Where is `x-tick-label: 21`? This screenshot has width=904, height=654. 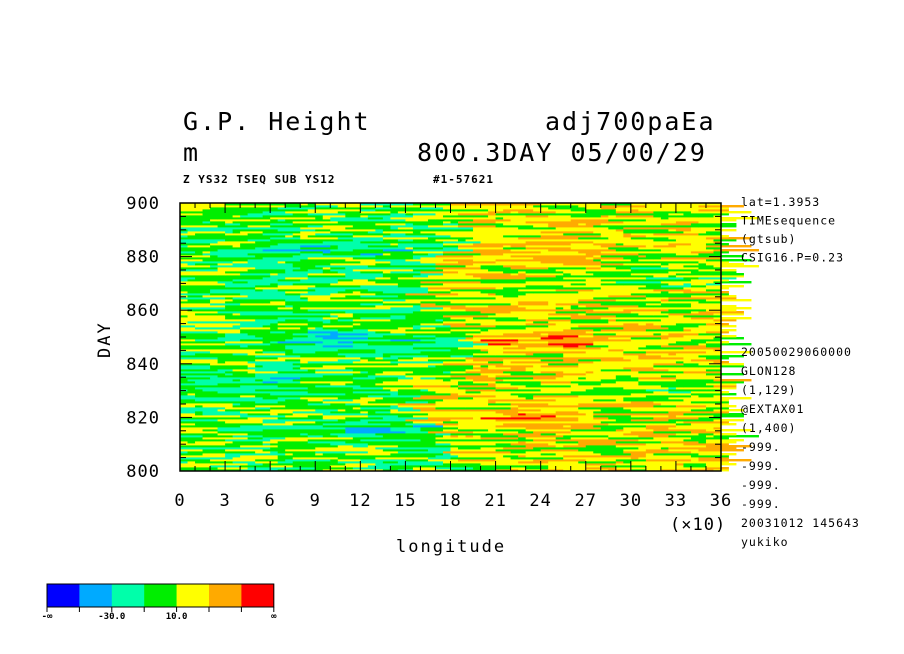
x-tick-label: 21 is located at coordinates (495, 501).